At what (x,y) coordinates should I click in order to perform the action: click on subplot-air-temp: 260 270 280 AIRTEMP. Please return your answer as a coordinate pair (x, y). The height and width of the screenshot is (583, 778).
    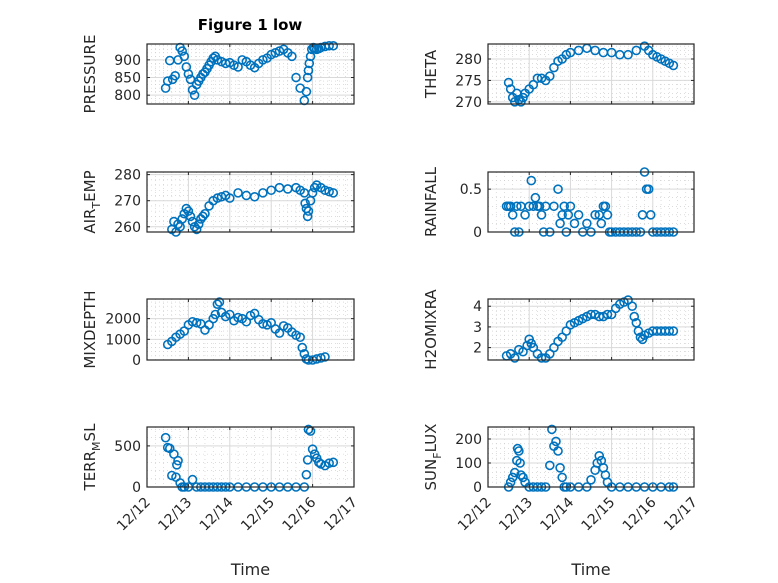
    Looking at the image, I should click on (218, 202).